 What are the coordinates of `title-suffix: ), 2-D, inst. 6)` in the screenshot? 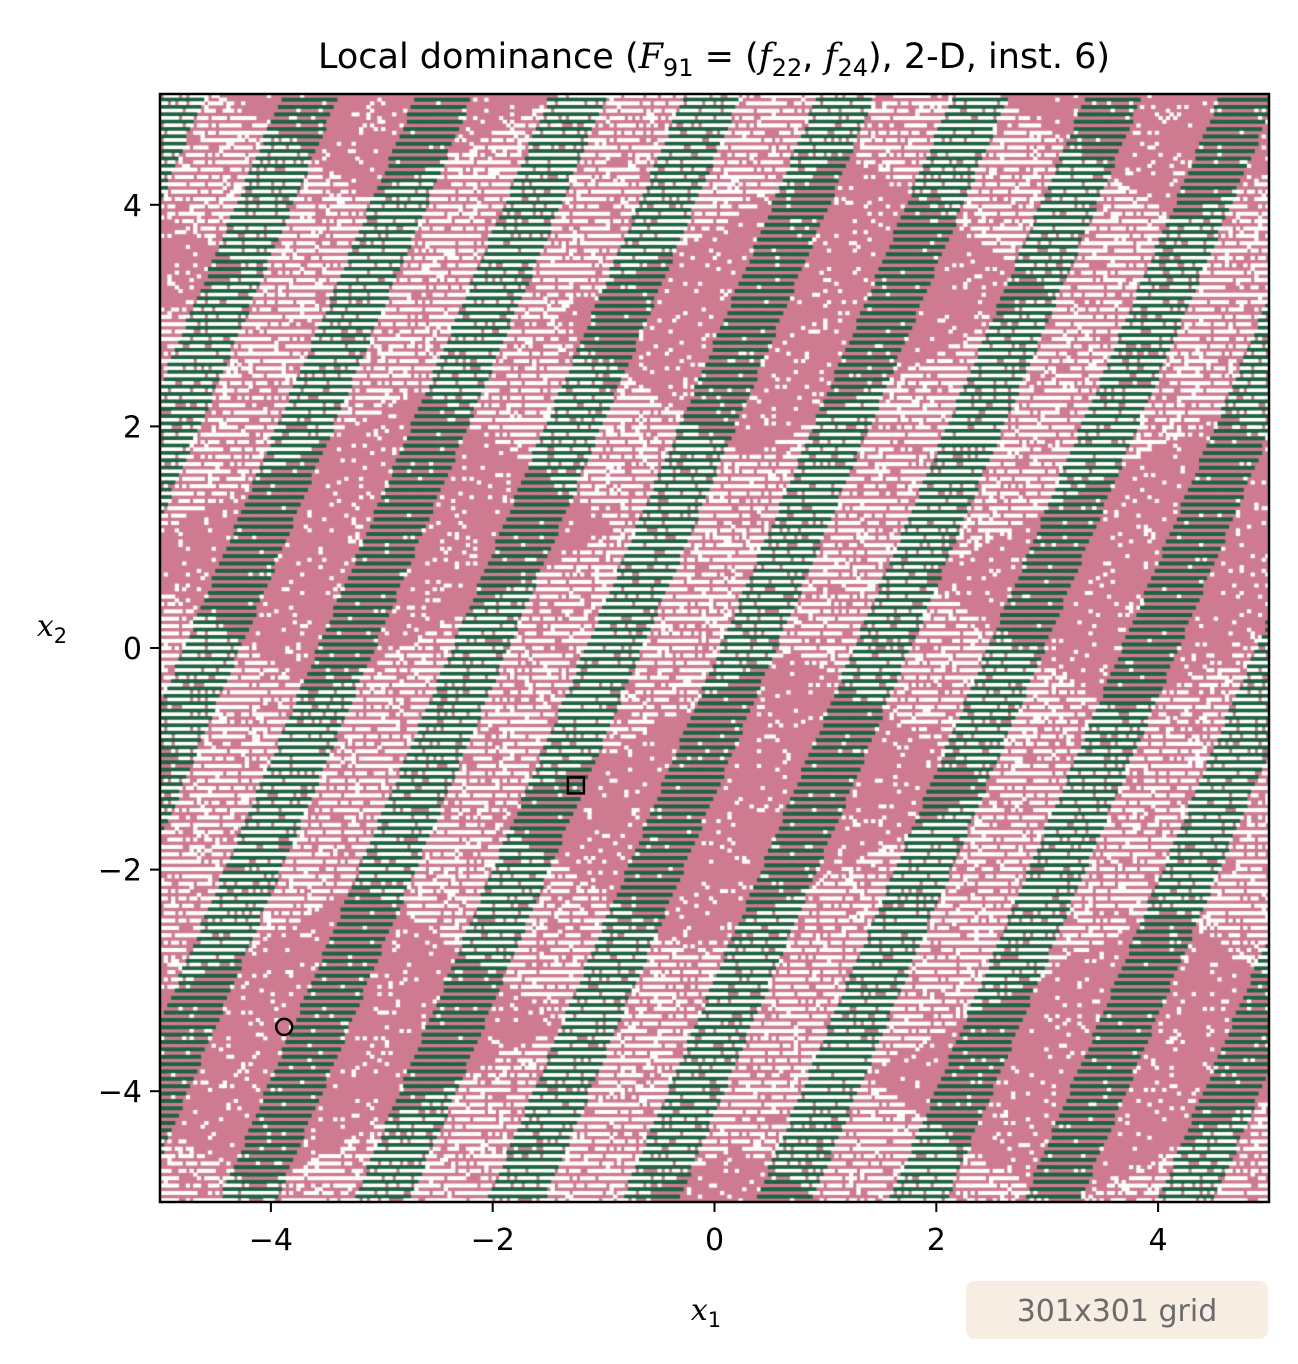 It's located at (989, 57).